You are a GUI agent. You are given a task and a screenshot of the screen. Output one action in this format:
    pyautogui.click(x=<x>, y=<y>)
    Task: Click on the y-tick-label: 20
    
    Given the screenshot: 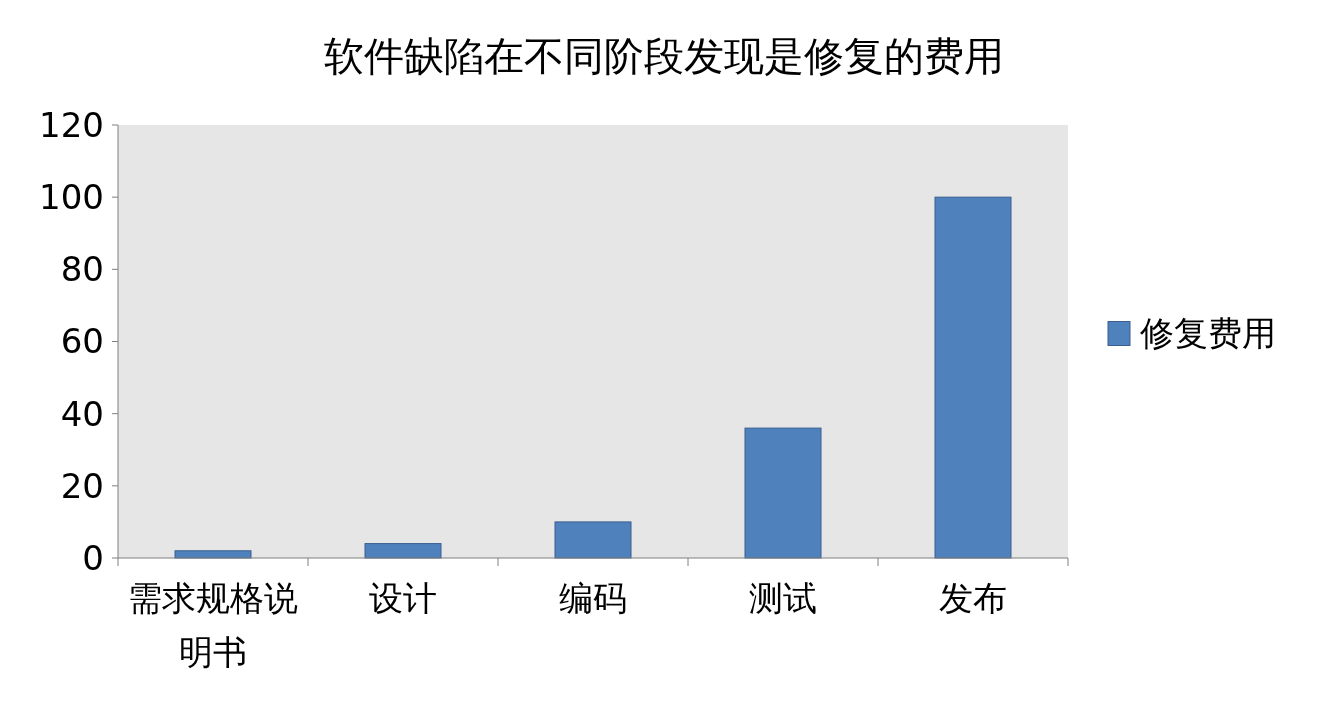 What is the action you would take?
    pyautogui.click(x=82, y=485)
    